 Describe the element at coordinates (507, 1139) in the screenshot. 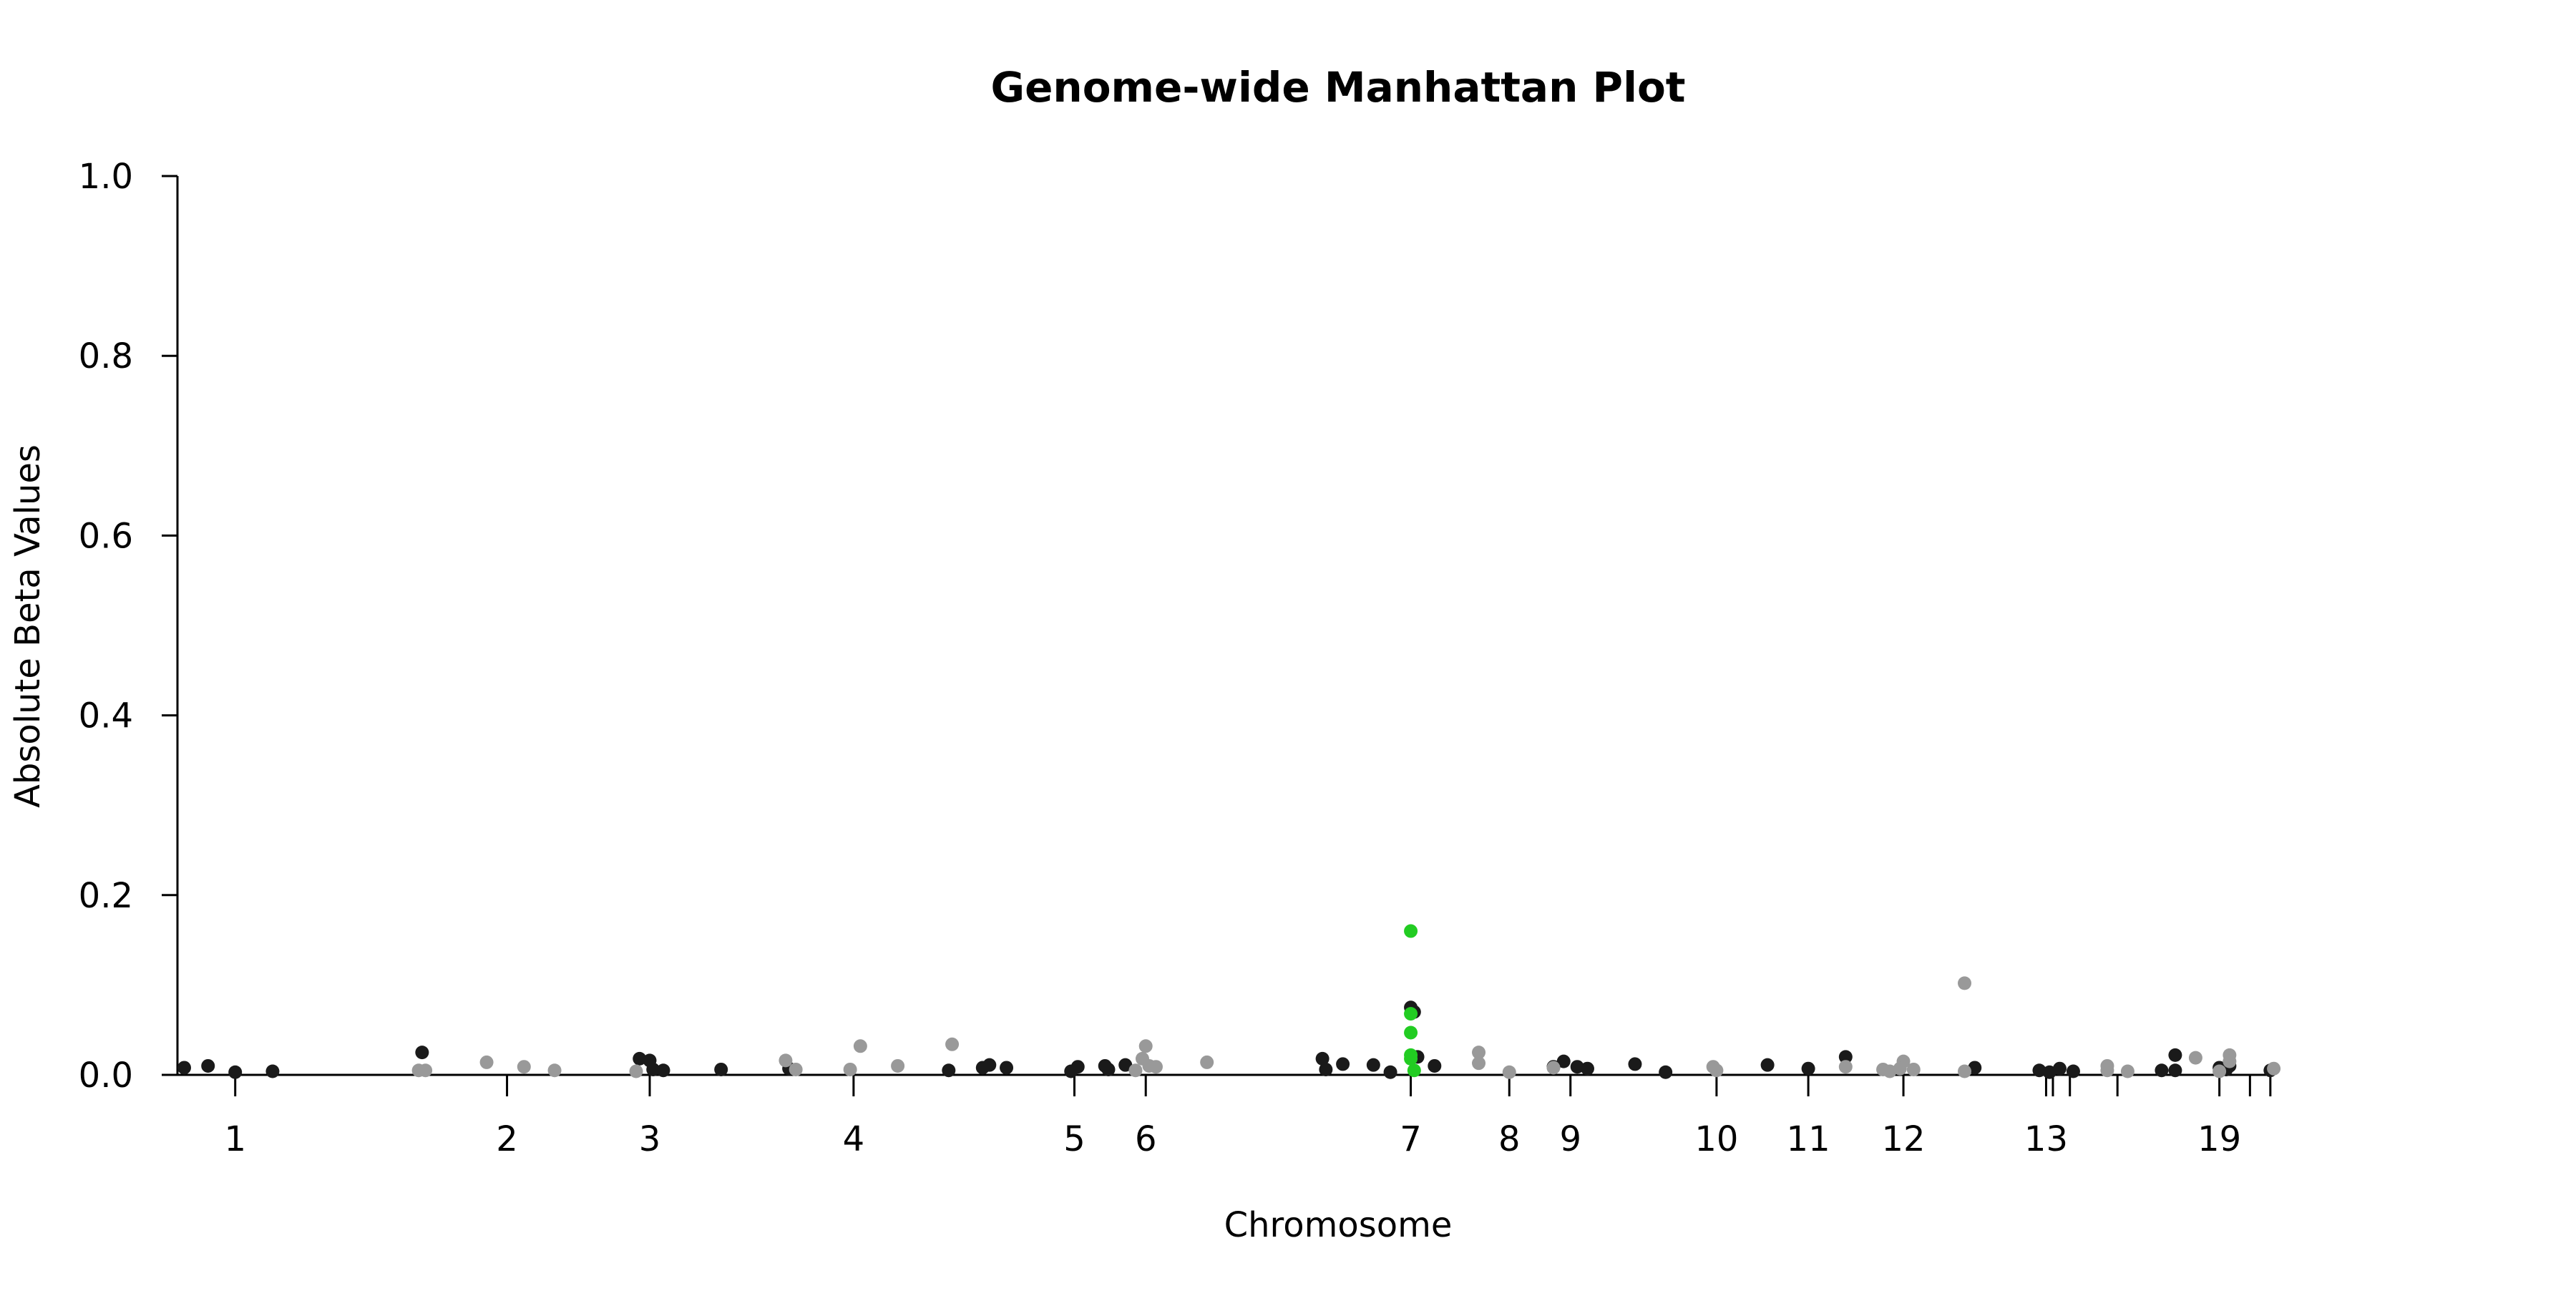

I see `x-tick-label: 2` at that location.